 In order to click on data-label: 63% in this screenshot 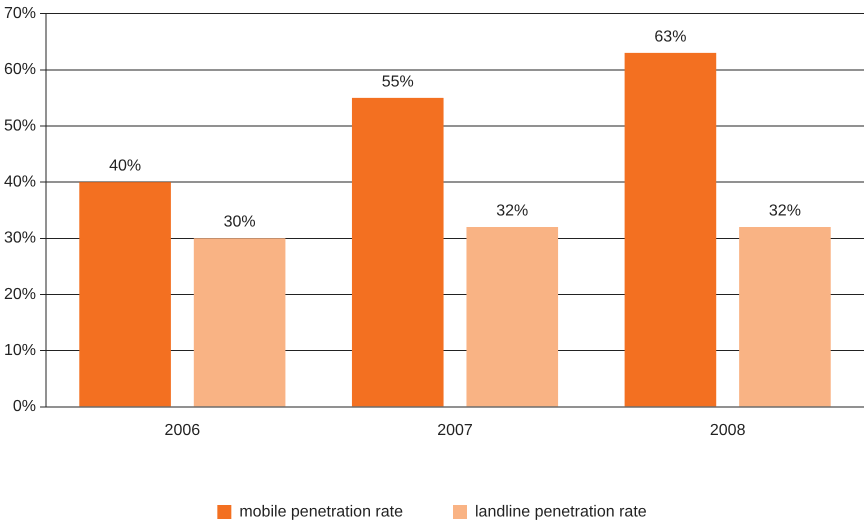, I will do `click(670, 37)`.